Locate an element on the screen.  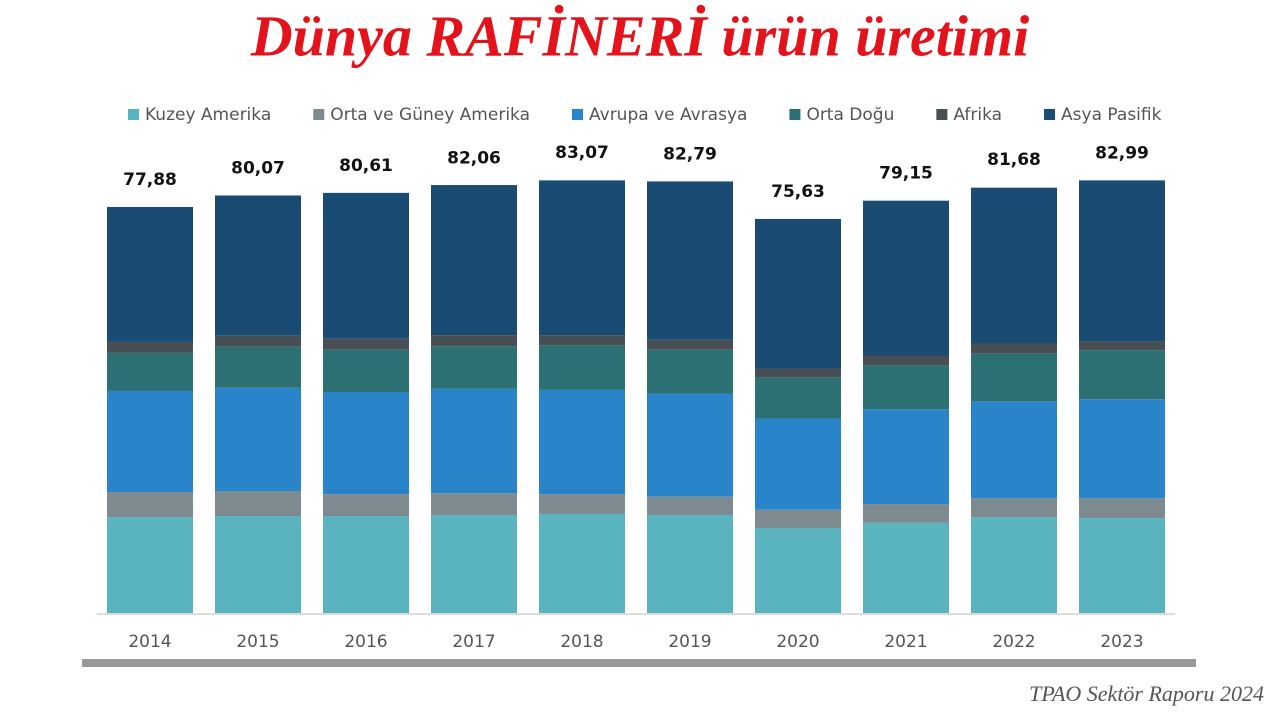
total-label: 79,15 is located at coordinates (906, 173).